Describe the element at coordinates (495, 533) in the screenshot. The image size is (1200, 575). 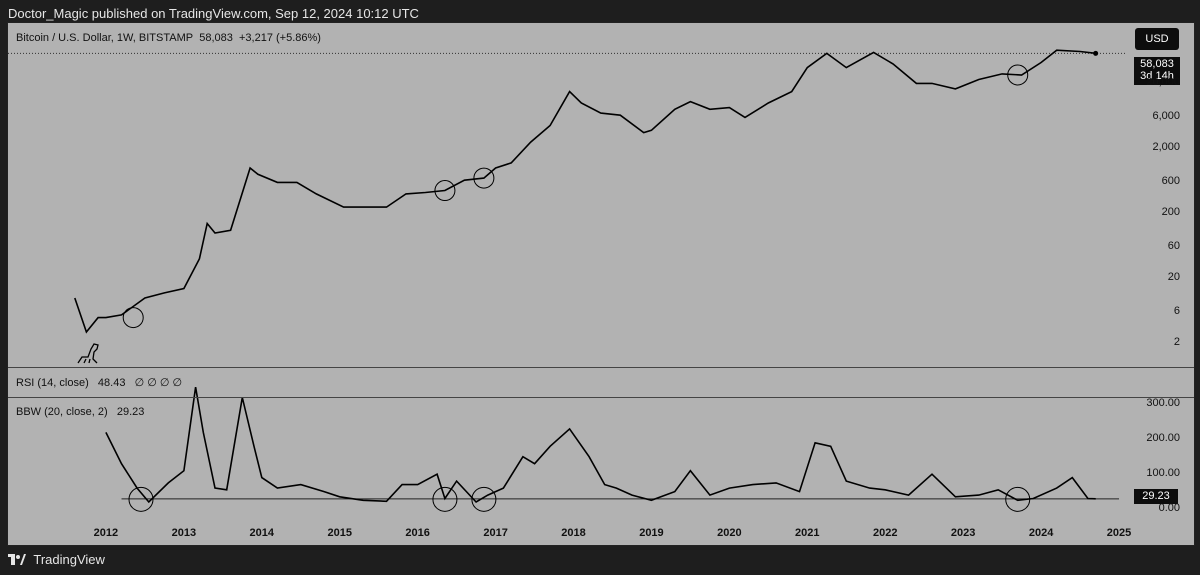
I see `x-axis-year-label: 2017` at that location.